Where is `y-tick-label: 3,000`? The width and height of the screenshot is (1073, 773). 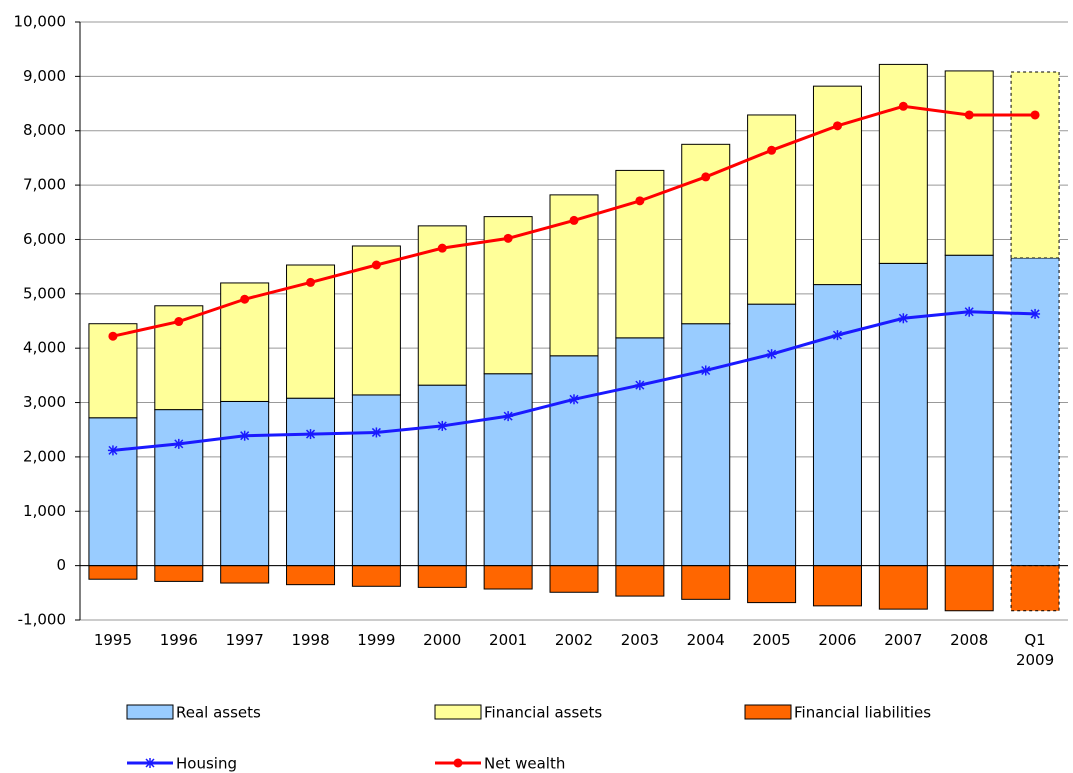 y-tick-label: 3,000 is located at coordinates (44, 402).